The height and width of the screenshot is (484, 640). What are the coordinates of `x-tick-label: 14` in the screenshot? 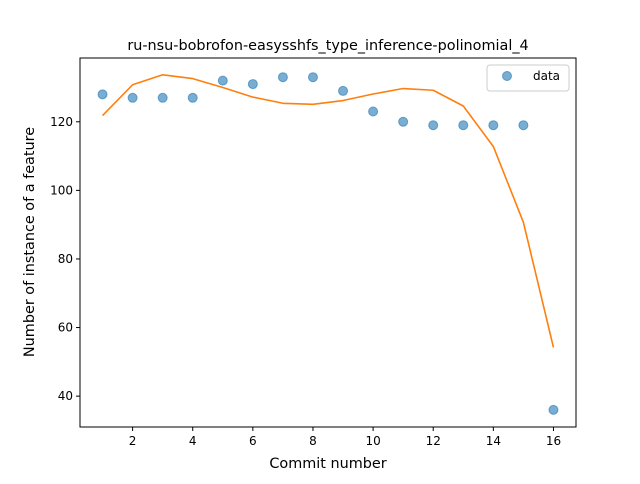 It's located at (493, 441).